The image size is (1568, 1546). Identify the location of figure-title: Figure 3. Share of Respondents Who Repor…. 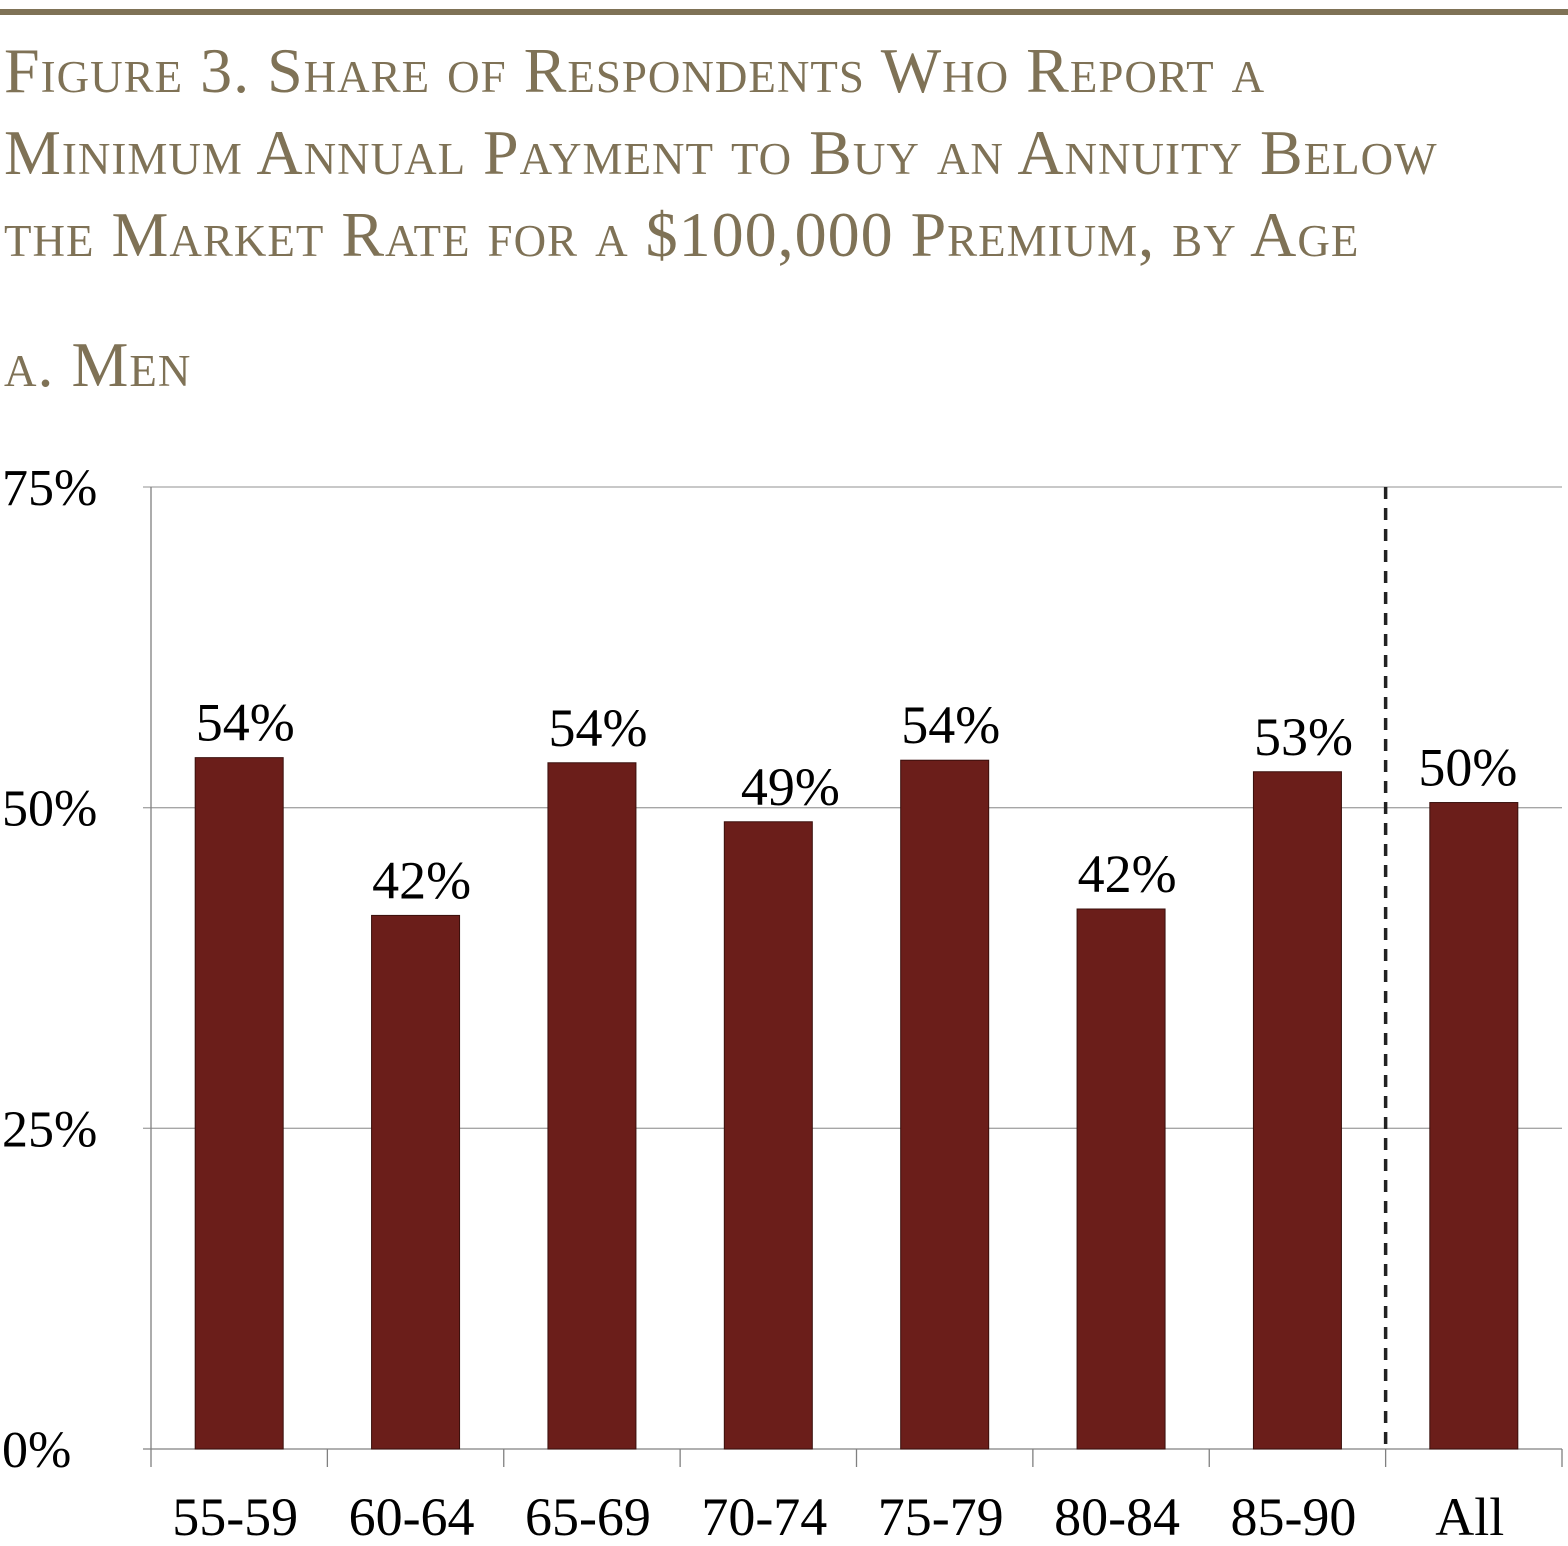
(721, 153).